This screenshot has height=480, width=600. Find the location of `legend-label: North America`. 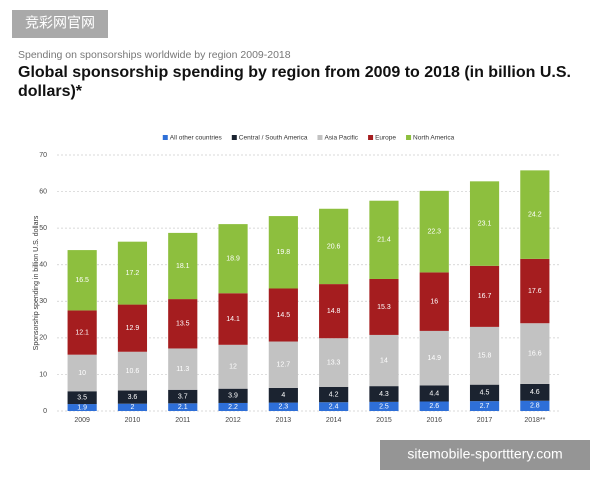

legend-label: North America is located at coordinates (434, 138).